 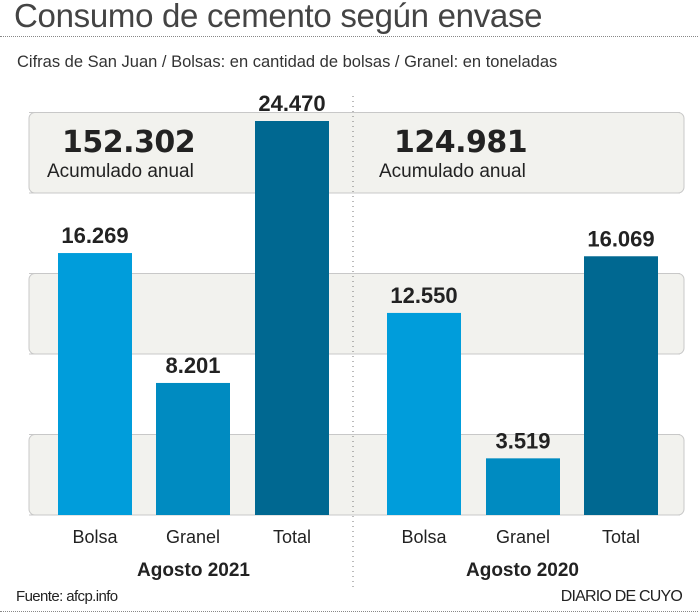 I want to click on data-label: 16.269, so click(x=94, y=235).